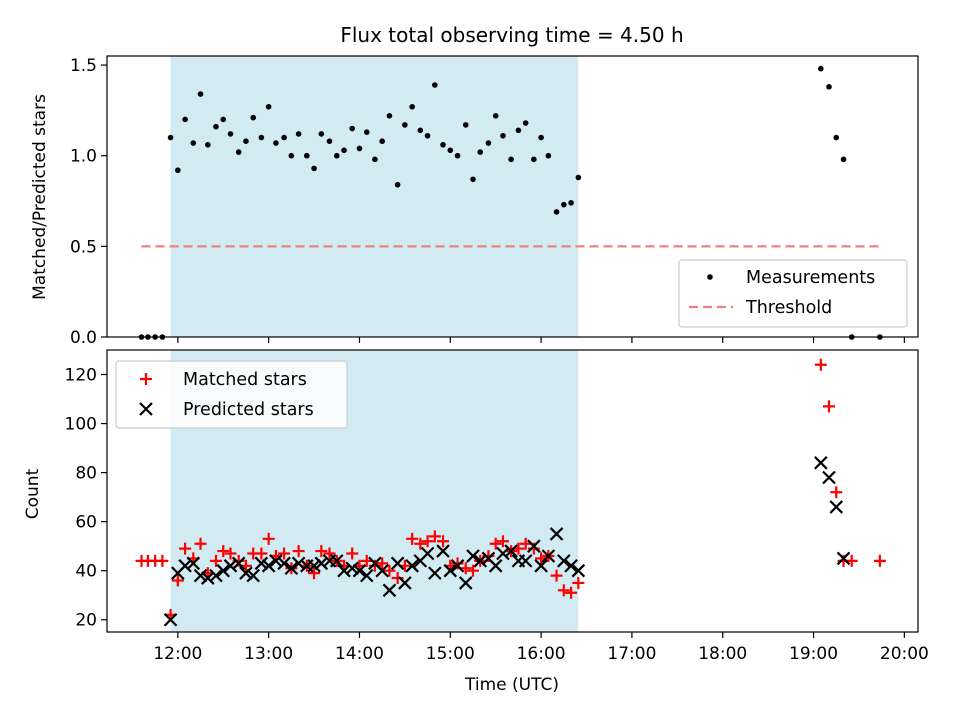 This screenshot has width=960, height=720. What do you see at coordinates (245, 380) in the screenshot?
I see `matched-stars-legend-label: Matched stars` at bounding box center [245, 380].